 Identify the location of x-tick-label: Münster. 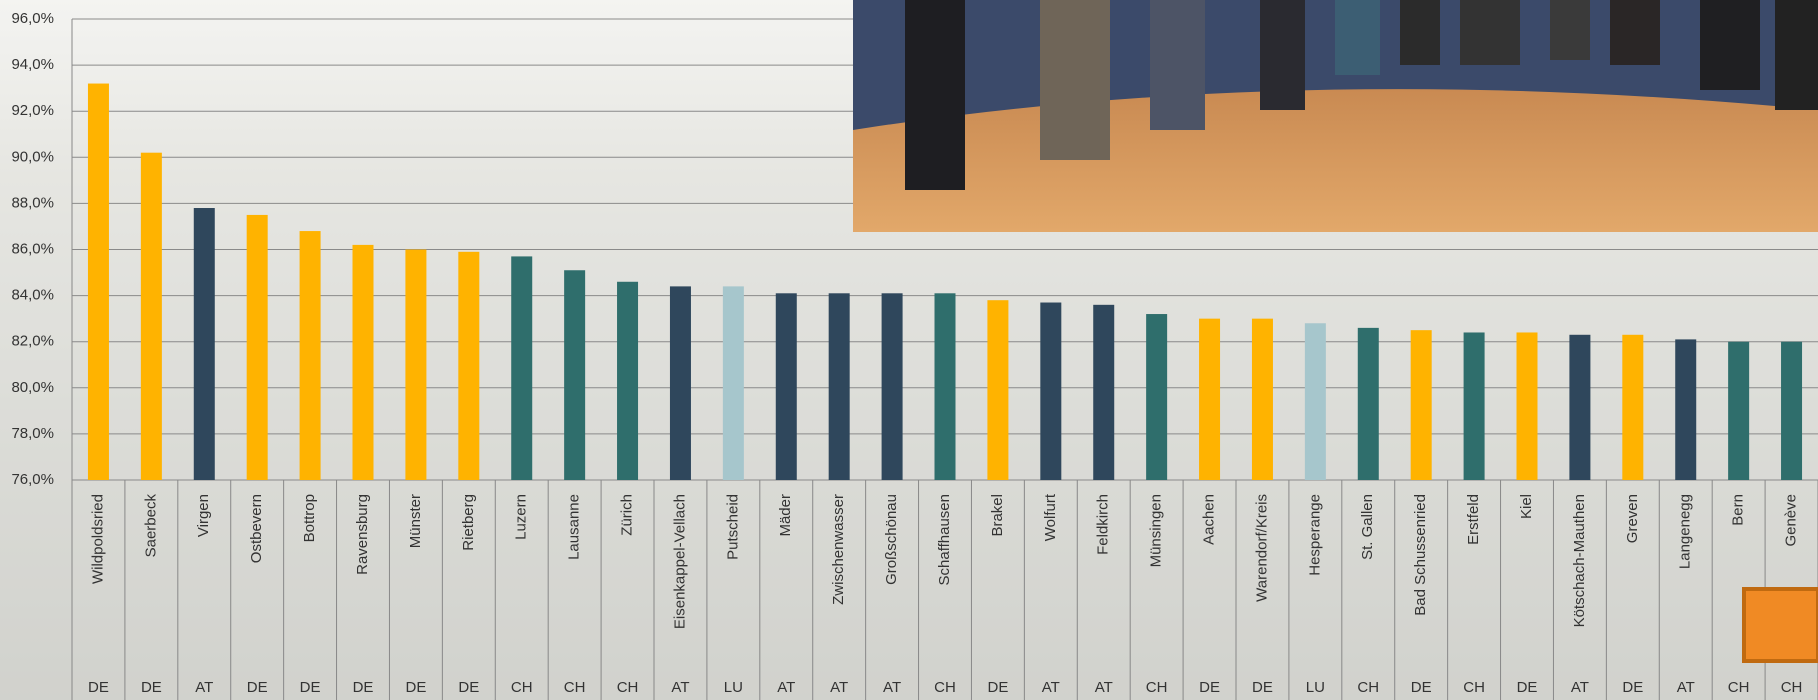
(415, 521).